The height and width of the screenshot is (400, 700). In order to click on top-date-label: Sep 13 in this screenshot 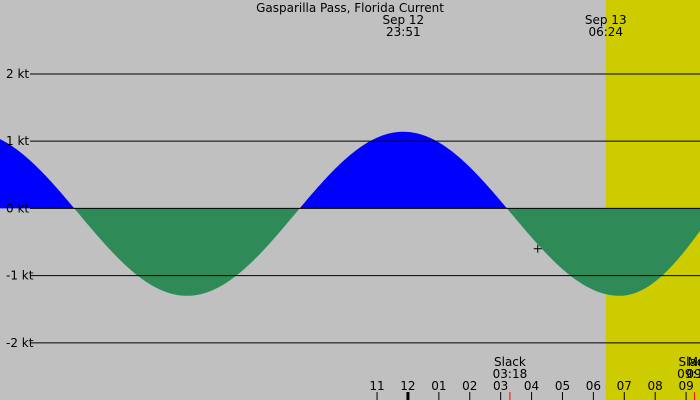, I will do `click(606, 20)`.